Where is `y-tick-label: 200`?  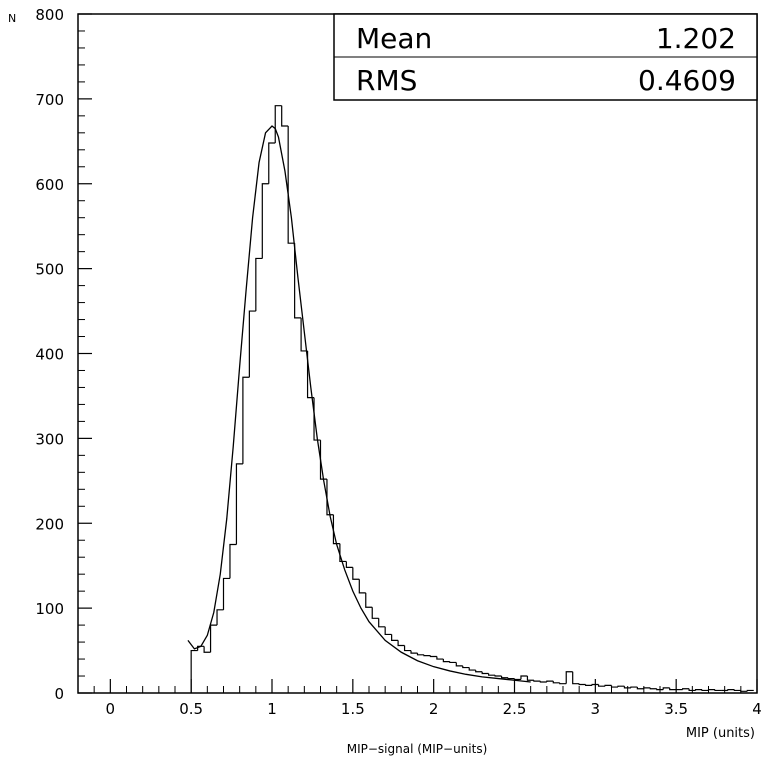
y-tick-label: 200 is located at coordinates (49, 524).